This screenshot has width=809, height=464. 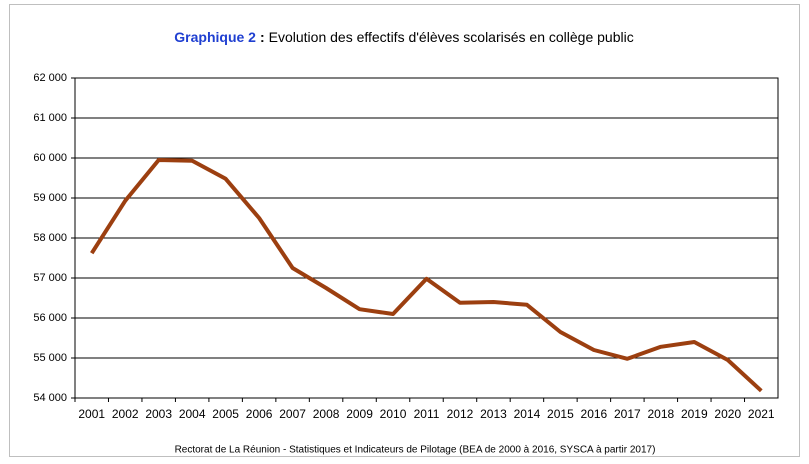 What do you see at coordinates (50, 398) in the screenshot?
I see `y-tick-label: 54 000` at bounding box center [50, 398].